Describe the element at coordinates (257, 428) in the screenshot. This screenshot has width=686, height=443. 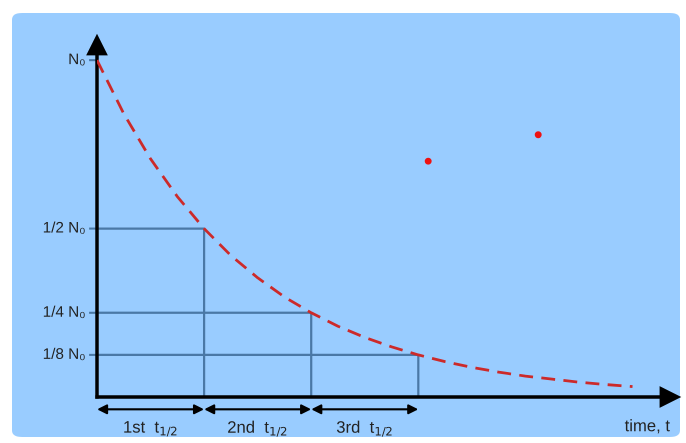
I see `text: 2nd t$_{1/2}$` at that location.